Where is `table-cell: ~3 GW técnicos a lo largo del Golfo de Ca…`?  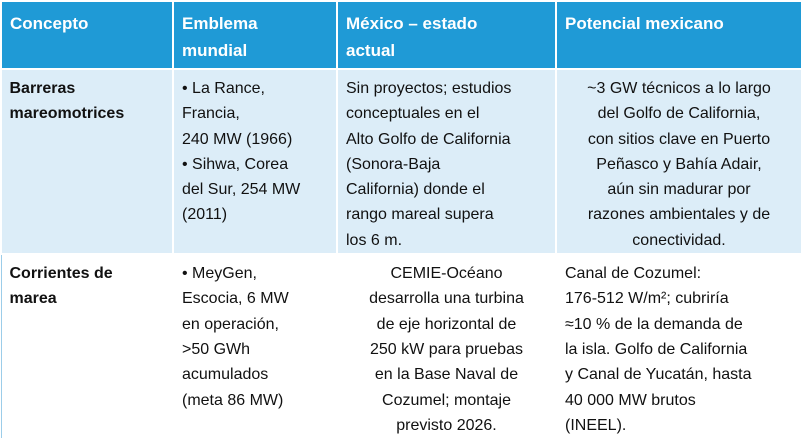 table-cell: ~3 GW técnicos a lo largo del Golfo de Ca… is located at coordinates (678, 161).